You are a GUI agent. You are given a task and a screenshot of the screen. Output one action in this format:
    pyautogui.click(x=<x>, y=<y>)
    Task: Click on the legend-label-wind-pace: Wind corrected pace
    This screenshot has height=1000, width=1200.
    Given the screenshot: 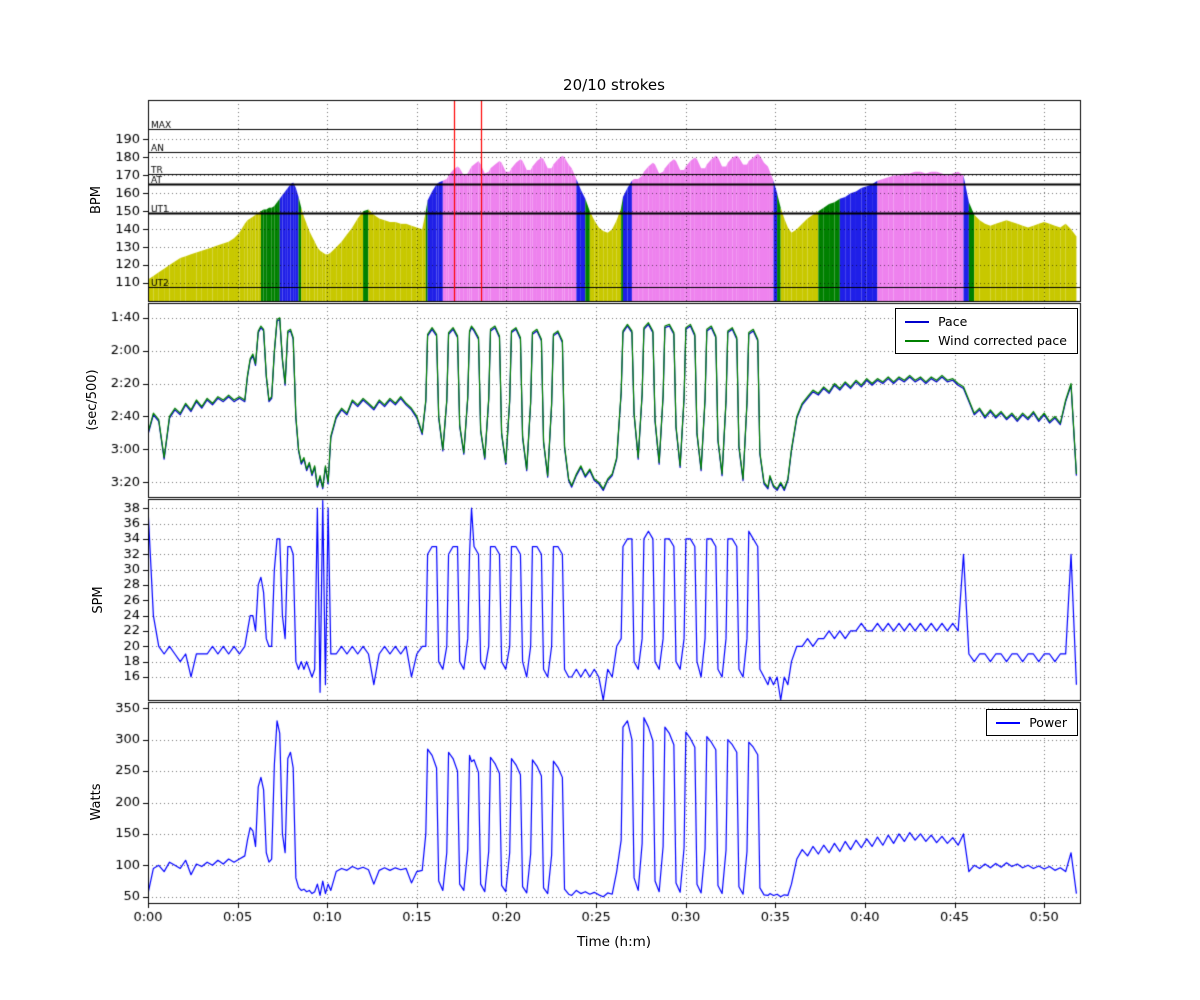 What is the action you would take?
    pyautogui.click(x=1002, y=340)
    